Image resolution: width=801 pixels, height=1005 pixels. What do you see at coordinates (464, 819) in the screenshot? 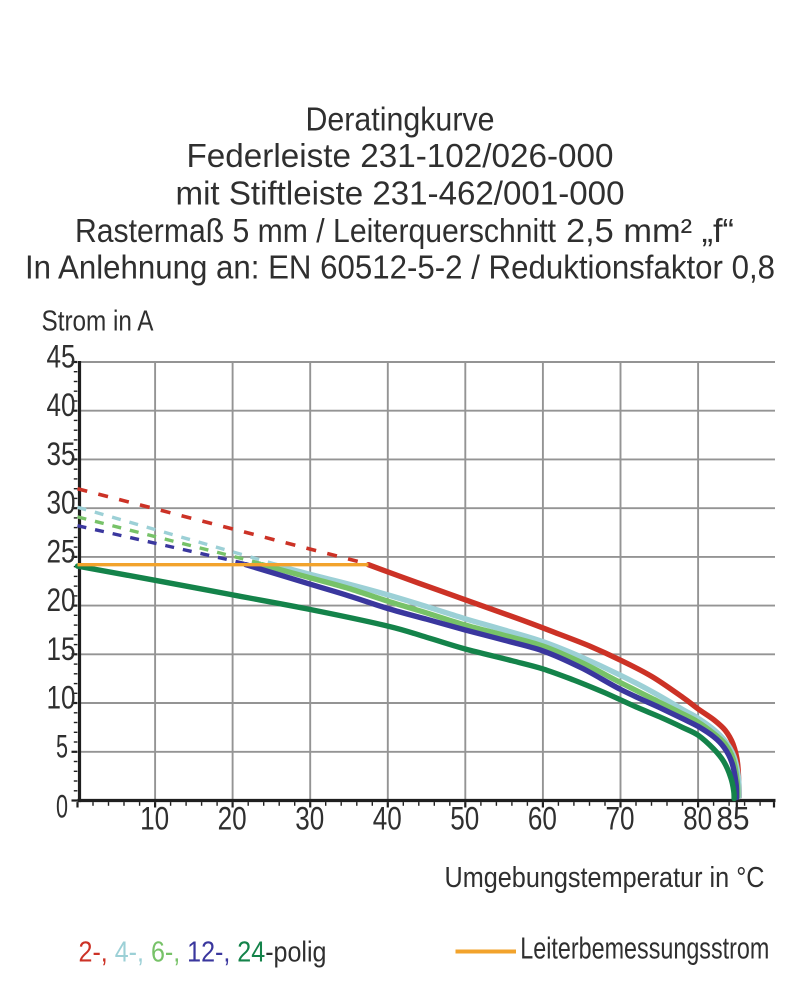
I see `svg-text: 50` at bounding box center [464, 819].